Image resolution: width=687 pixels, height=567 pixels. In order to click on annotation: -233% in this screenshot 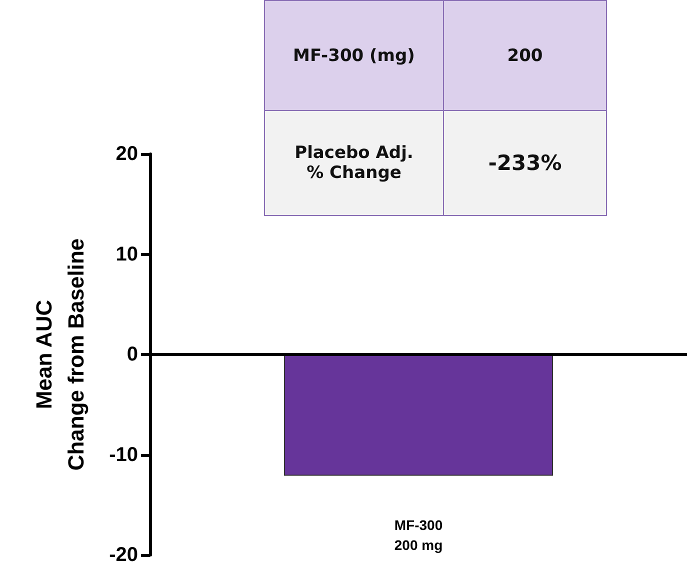, I will do `click(525, 163)`.